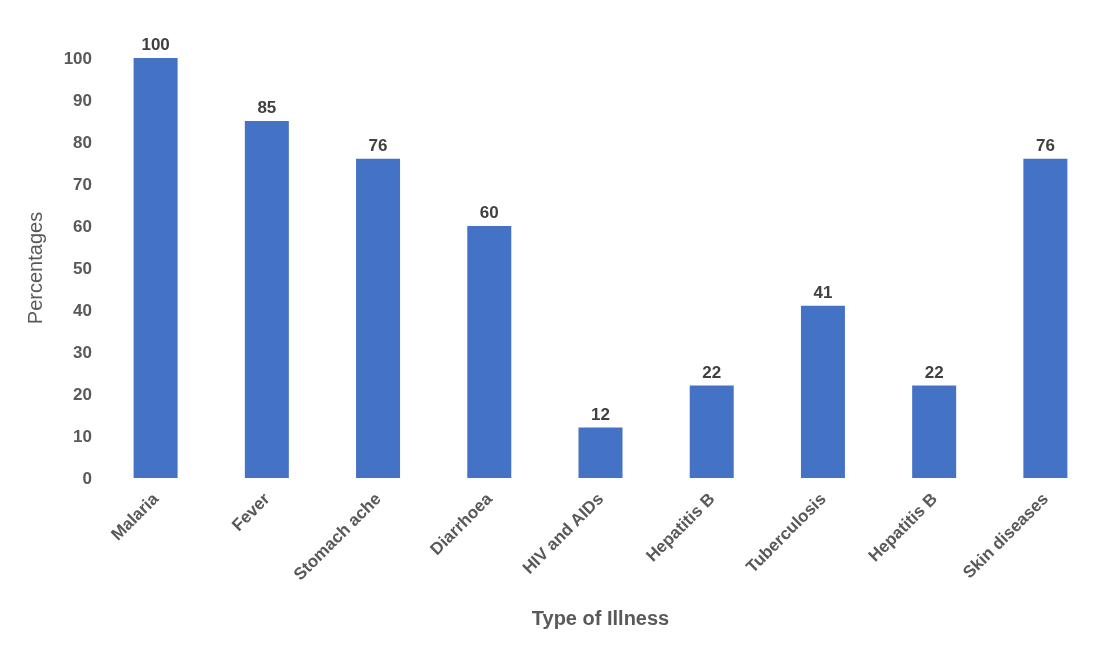 The height and width of the screenshot is (651, 1111). Describe the element at coordinates (82, 310) in the screenshot. I see `y-tick-label: 40` at that location.